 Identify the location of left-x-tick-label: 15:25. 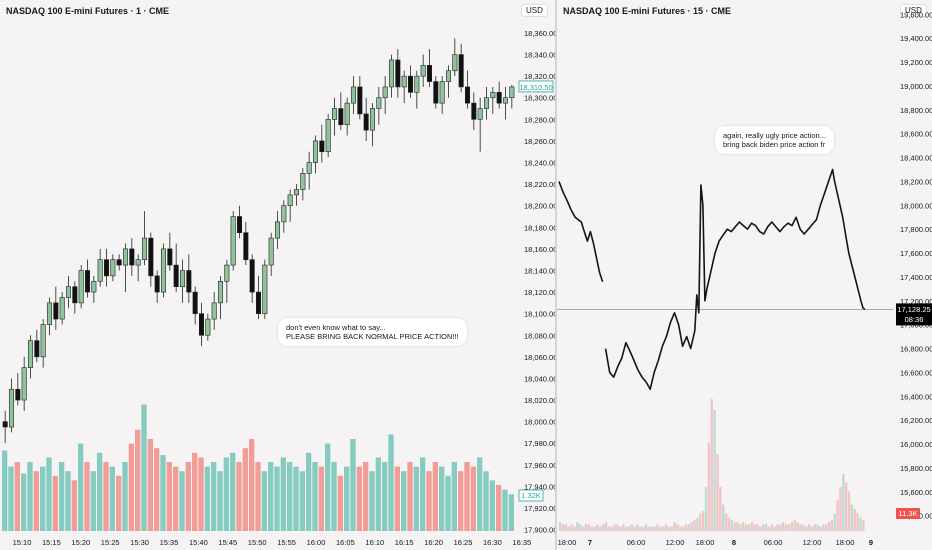
(110, 542).